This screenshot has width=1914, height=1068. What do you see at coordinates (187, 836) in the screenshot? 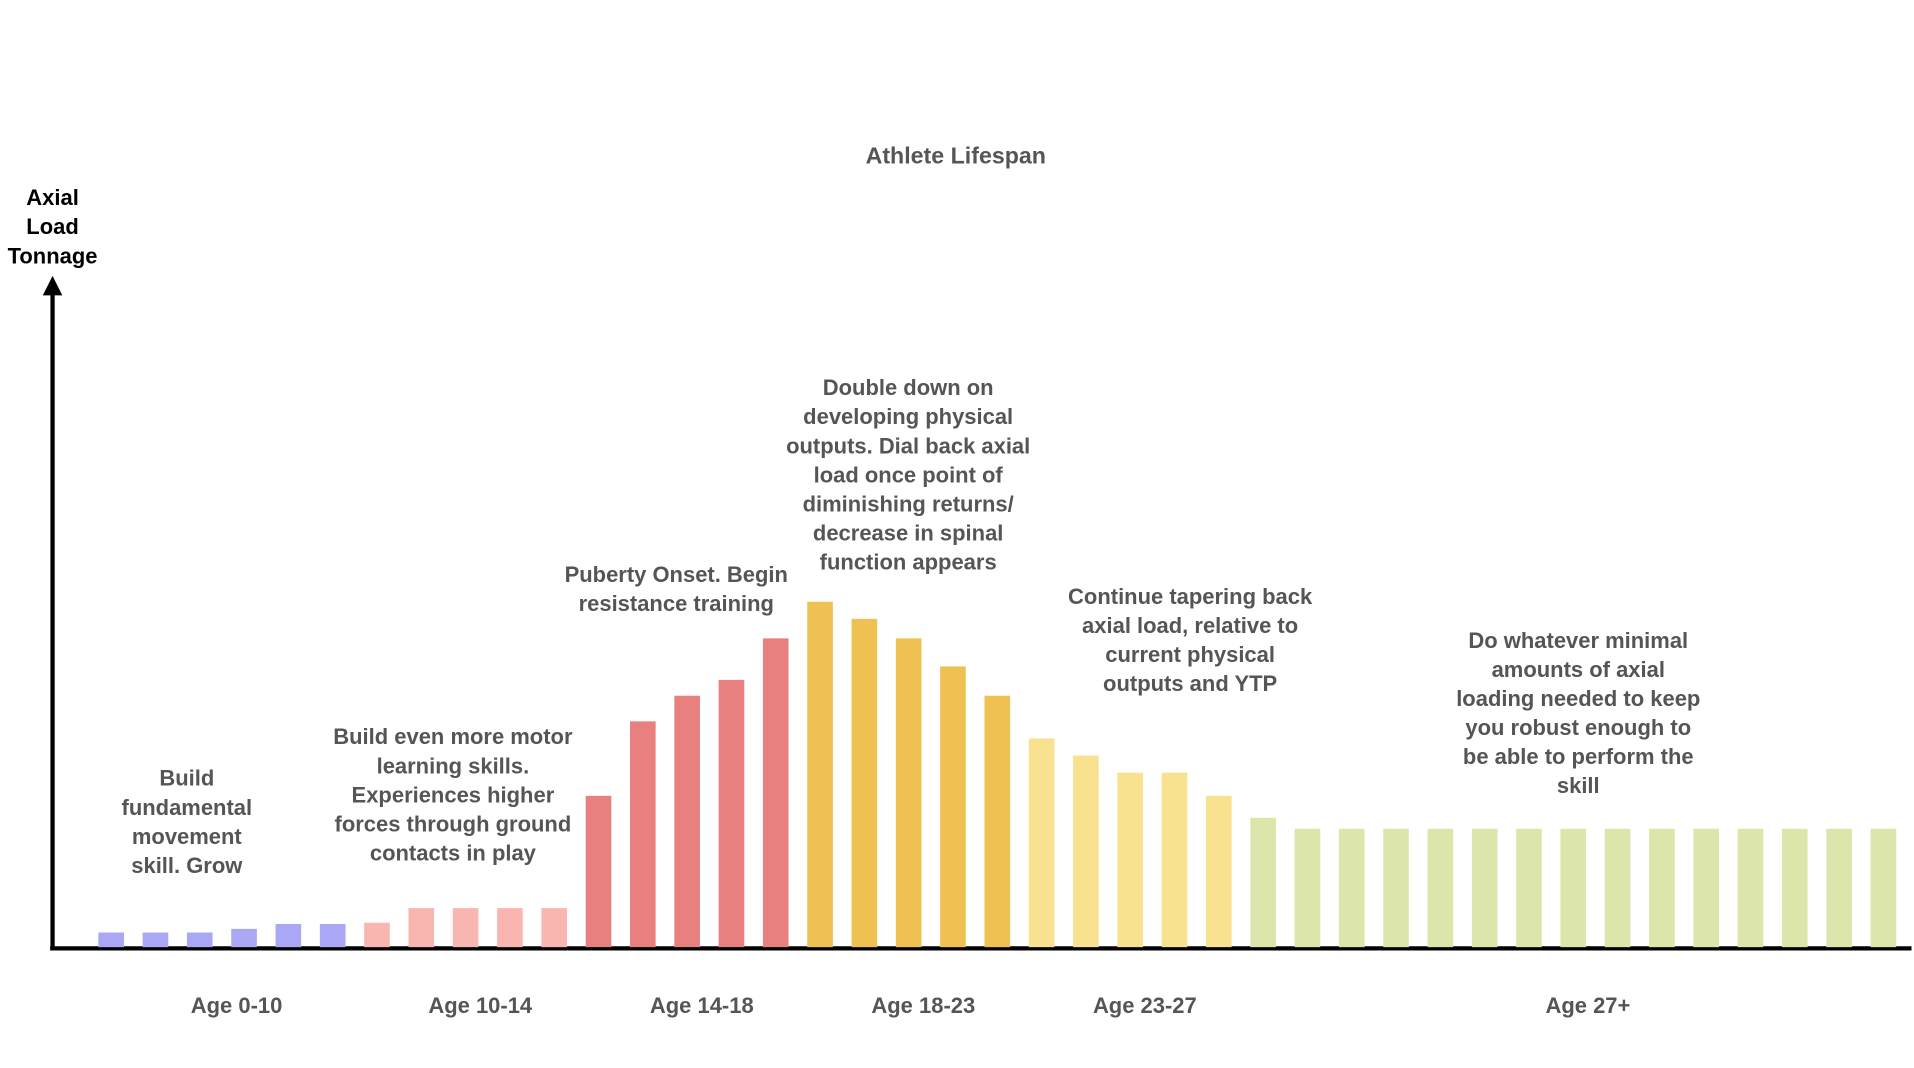
I see `annotation: movement` at bounding box center [187, 836].